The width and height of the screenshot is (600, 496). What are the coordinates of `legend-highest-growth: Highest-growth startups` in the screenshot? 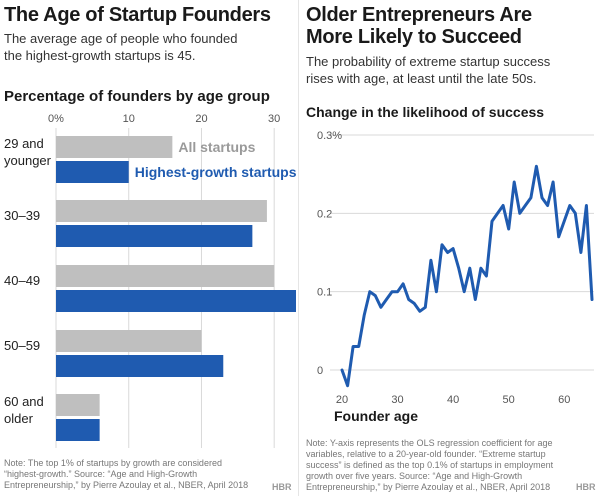 It's located at (216, 172).